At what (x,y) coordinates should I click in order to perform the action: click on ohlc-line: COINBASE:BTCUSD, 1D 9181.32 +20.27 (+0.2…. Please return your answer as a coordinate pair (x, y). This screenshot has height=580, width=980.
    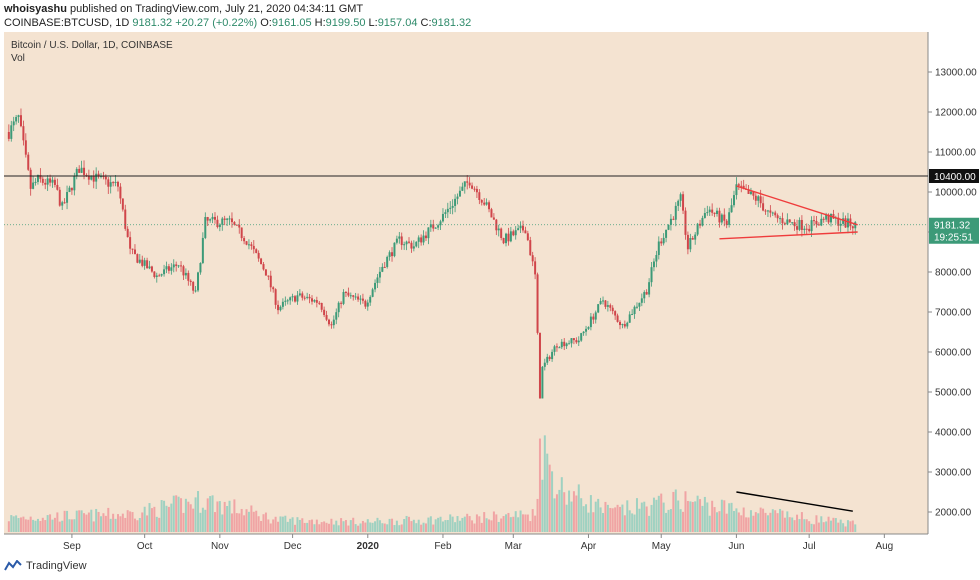
    Looking at the image, I should click on (237, 23).